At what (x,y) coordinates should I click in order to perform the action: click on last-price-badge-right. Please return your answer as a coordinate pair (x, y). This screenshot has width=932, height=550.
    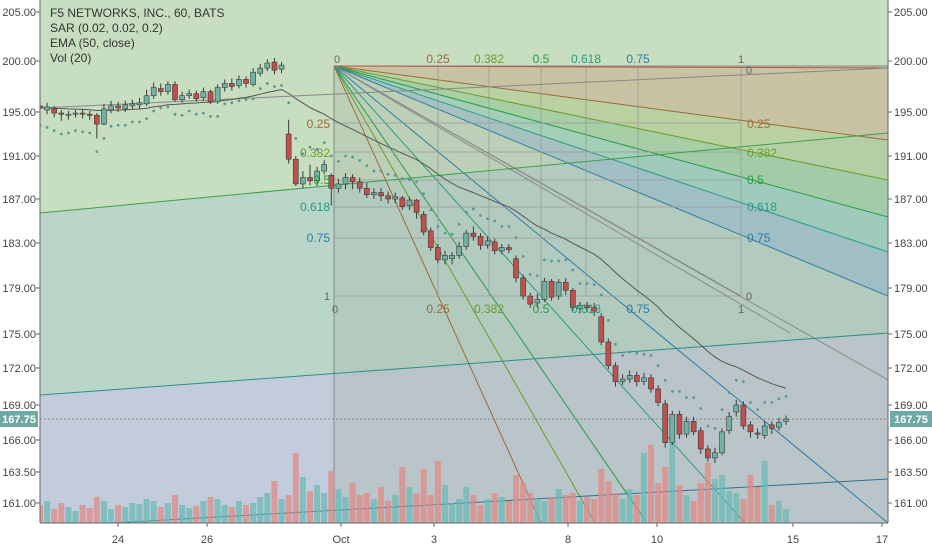
    Looking at the image, I should click on (911, 419).